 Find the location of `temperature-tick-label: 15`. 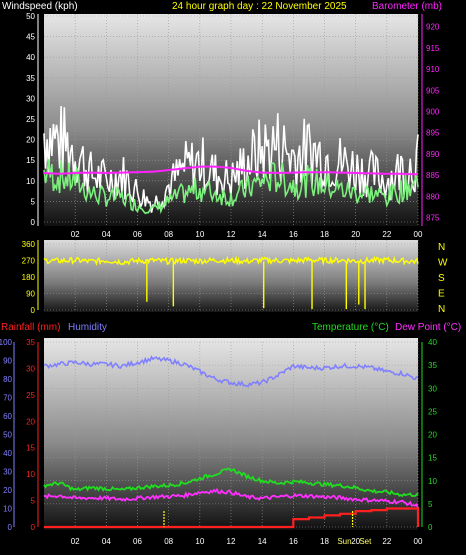

temperature-tick-label: 15 is located at coordinates (432, 458).